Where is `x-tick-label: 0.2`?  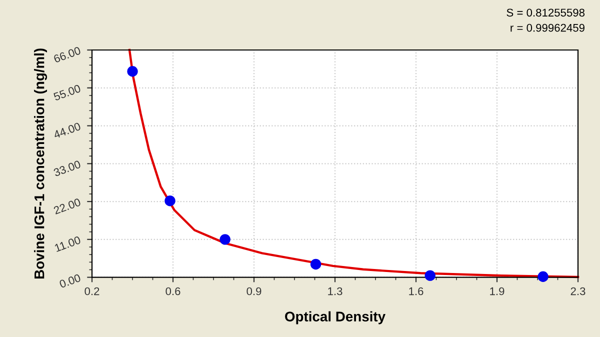
x-tick-label: 0.2 is located at coordinates (92, 291).